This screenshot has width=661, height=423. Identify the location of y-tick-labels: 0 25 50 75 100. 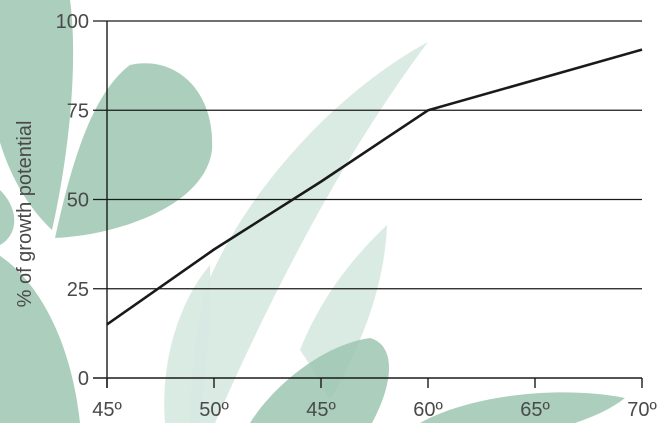
(72, 200).